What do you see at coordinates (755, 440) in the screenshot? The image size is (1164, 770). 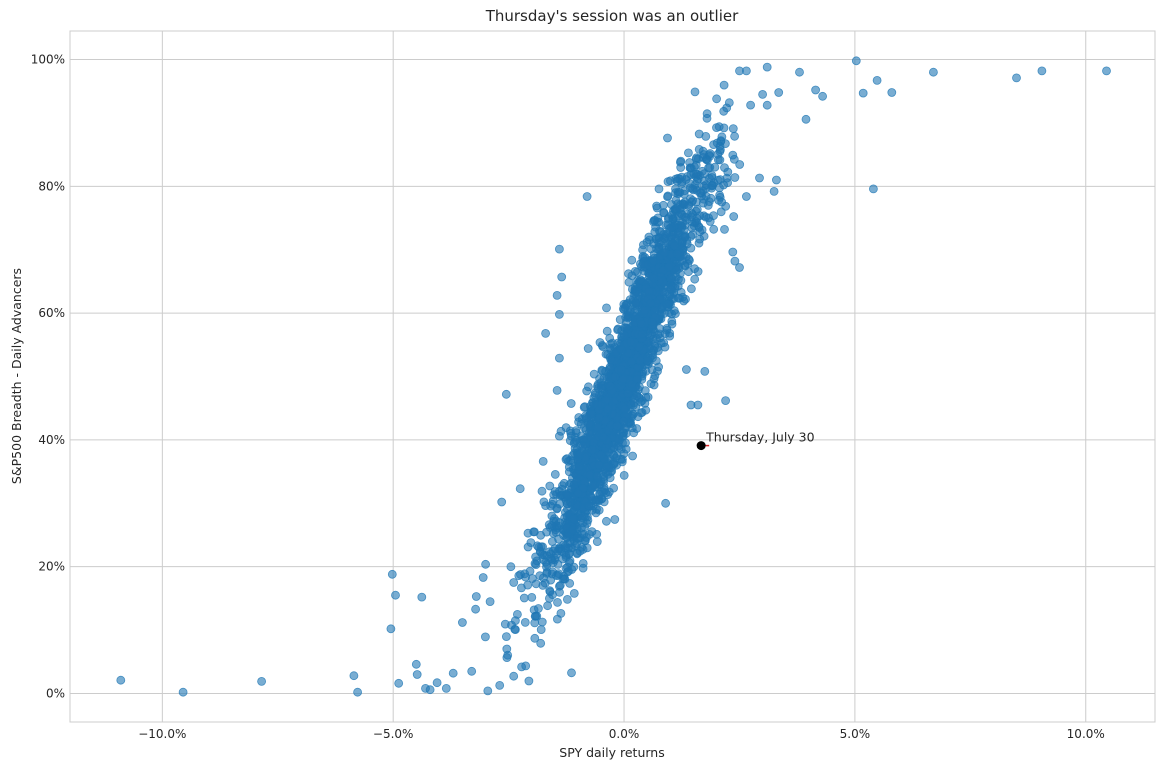 I see `highlight-annotation: Thursday, July 30` at bounding box center [755, 440].